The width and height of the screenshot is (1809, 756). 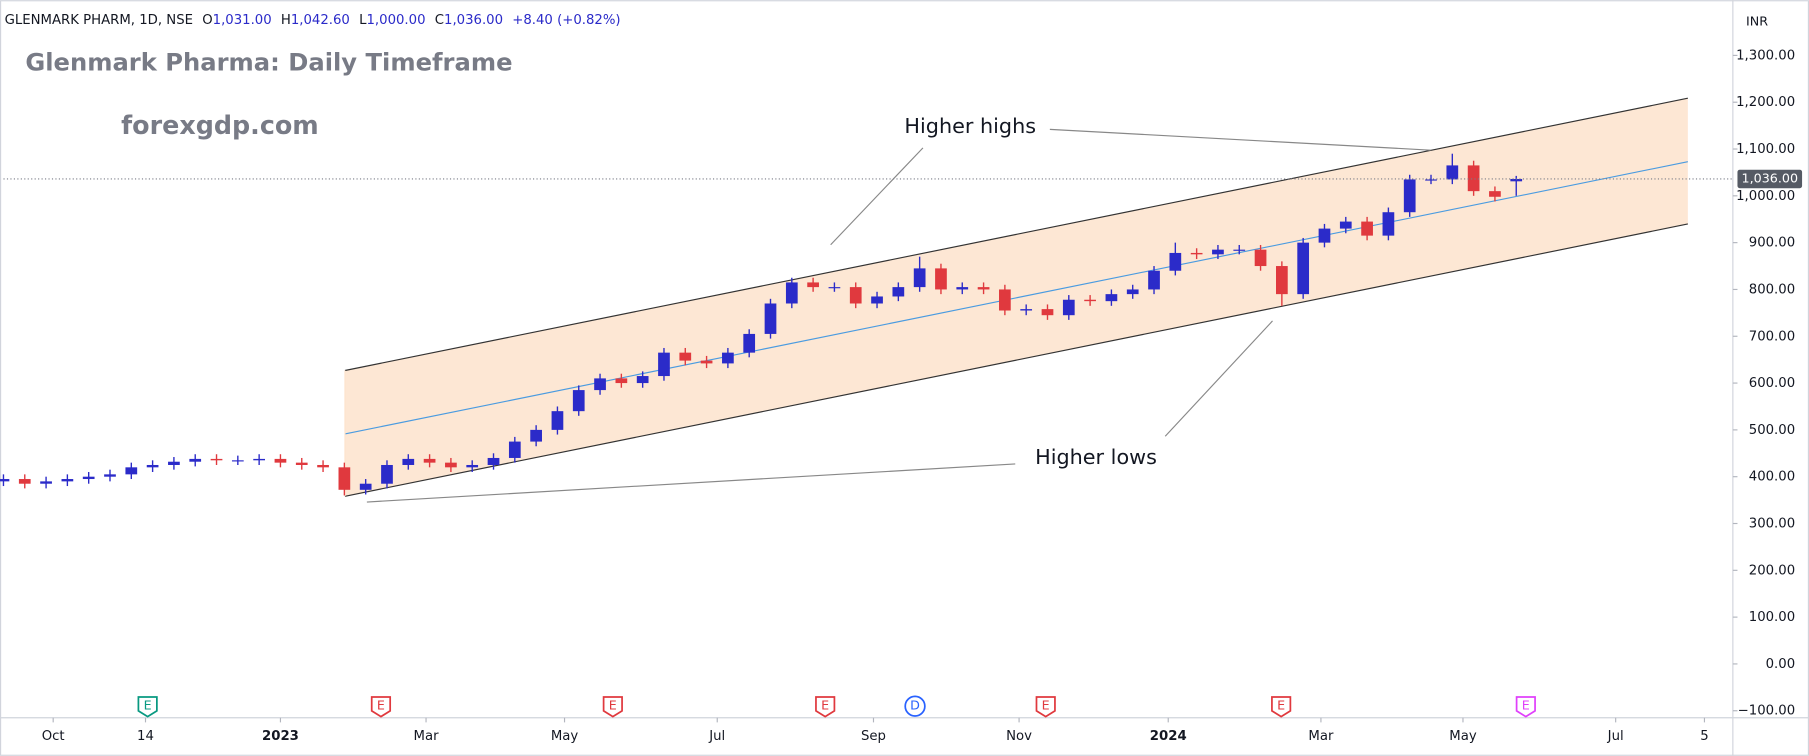 I want to click on y-tick-label: 400.00, so click(x=1772, y=477).